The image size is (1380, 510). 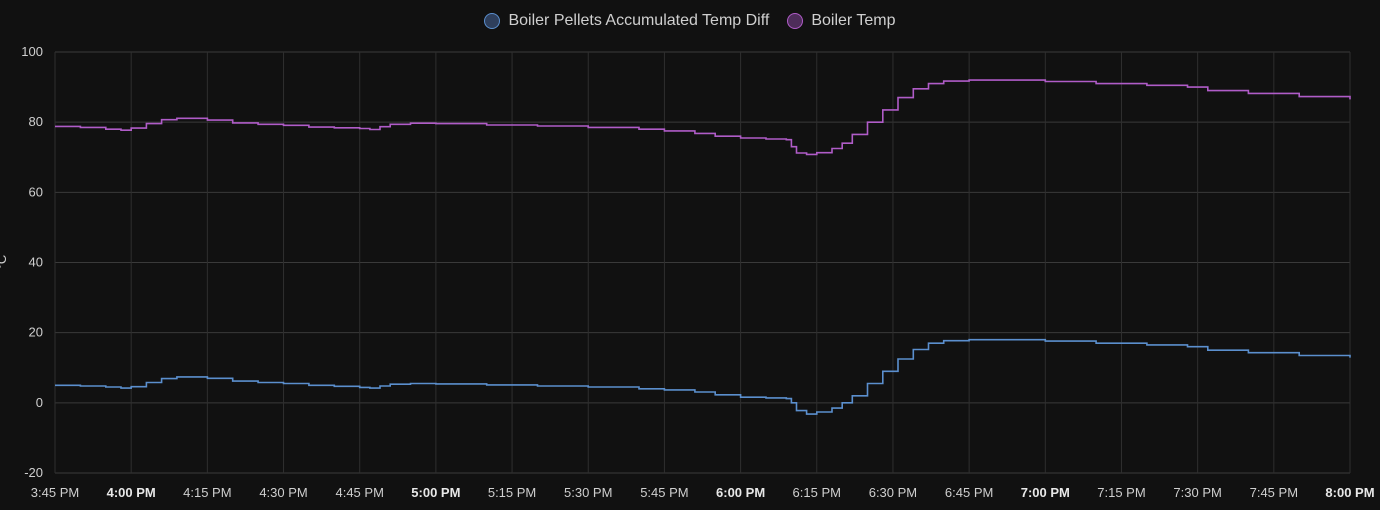 I want to click on x-tick-label: 7:30 PM, so click(x=1197, y=492).